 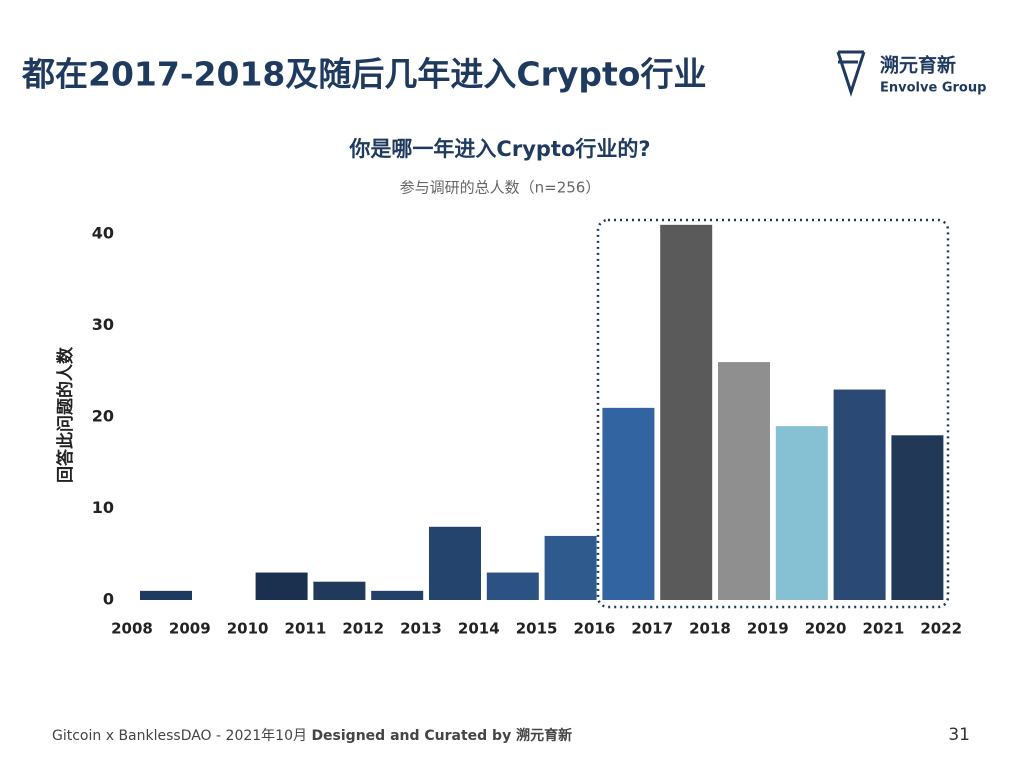 What do you see at coordinates (65, 414) in the screenshot?
I see `y-axis-label: 回答此问题的人数` at bounding box center [65, 414].